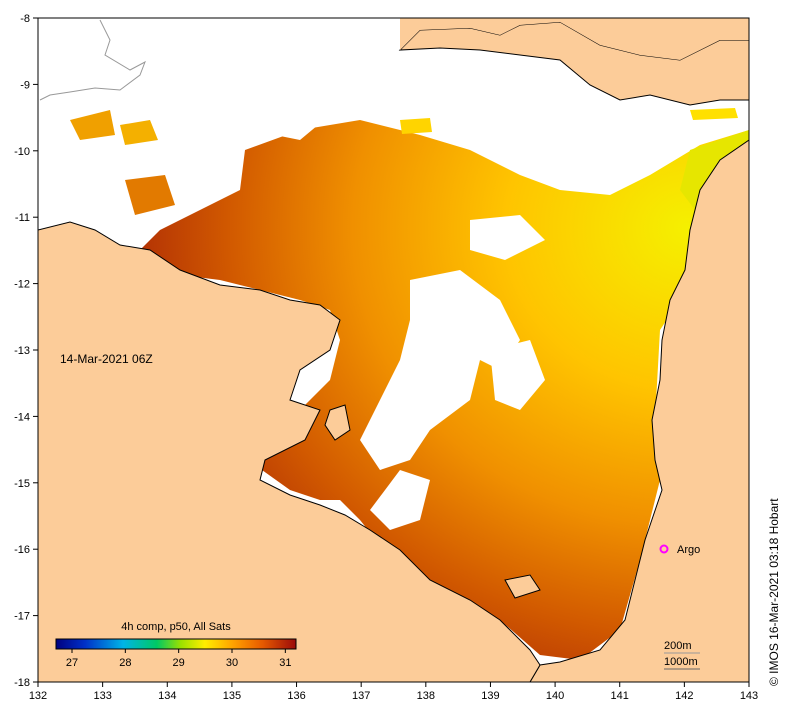 The height and width of the screenshot is (716, 791). I want to click on colorbar-gradient, so click(176, 644).